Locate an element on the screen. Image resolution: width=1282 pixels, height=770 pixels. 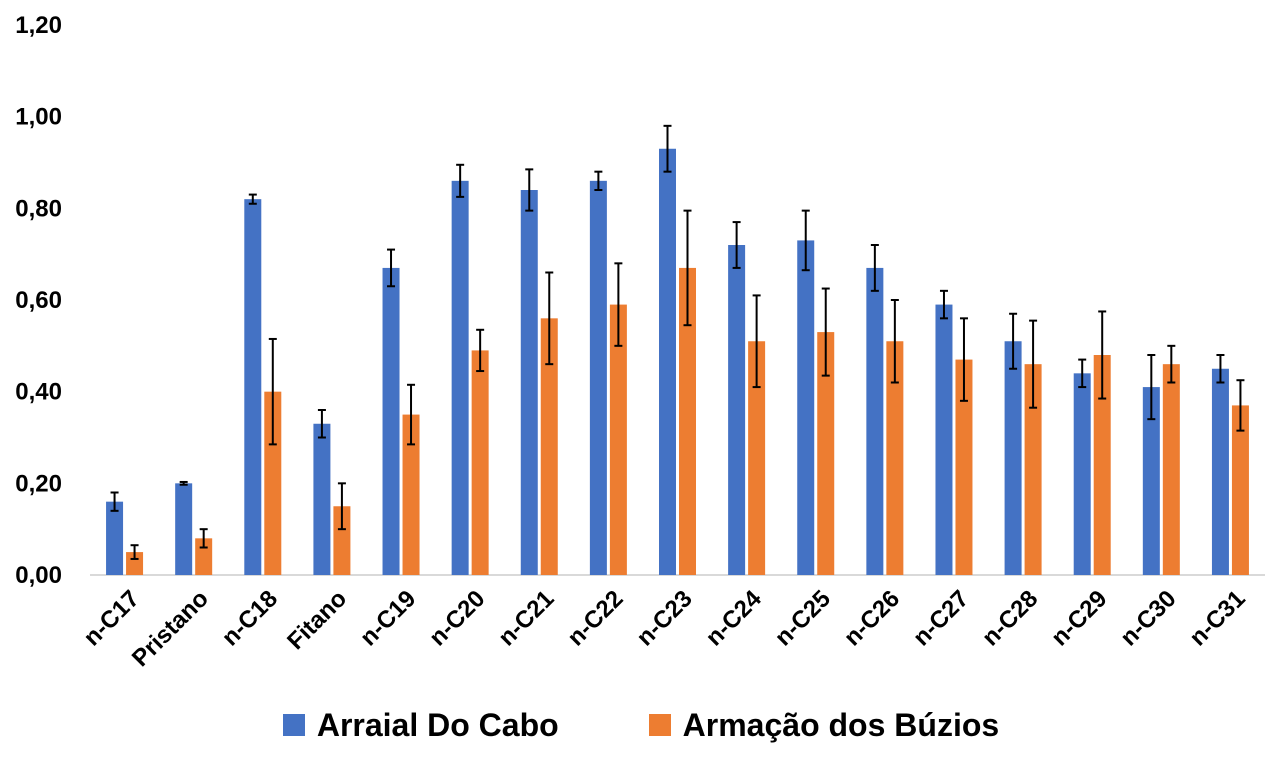
y-tick-label: 0,00 is located at coordinates (38, 575).